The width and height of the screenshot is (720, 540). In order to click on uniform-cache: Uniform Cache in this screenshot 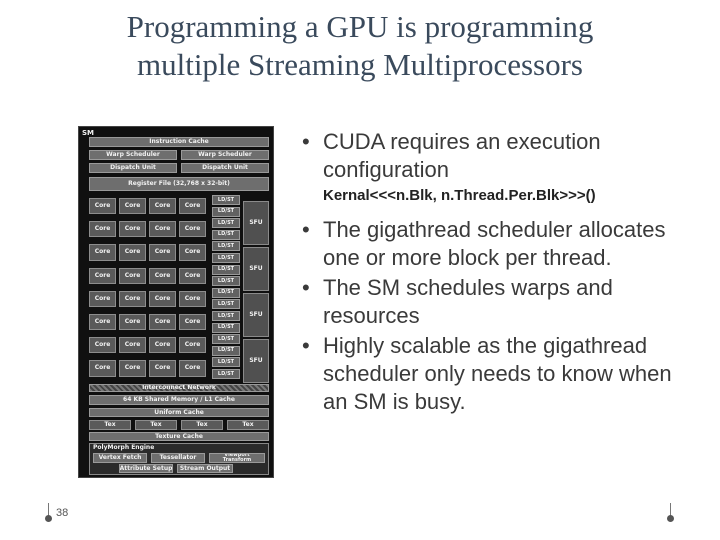, I will do `click(179, 412)`.